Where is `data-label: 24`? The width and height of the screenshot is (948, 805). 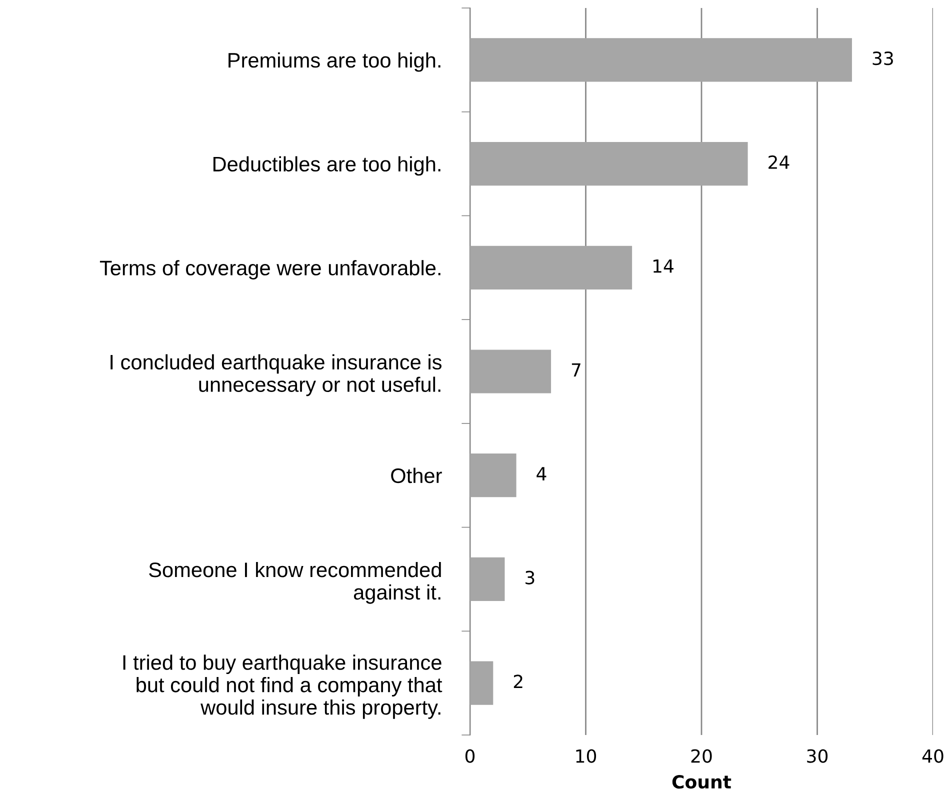 data-label: 24 is located at coordinates (779, 162).